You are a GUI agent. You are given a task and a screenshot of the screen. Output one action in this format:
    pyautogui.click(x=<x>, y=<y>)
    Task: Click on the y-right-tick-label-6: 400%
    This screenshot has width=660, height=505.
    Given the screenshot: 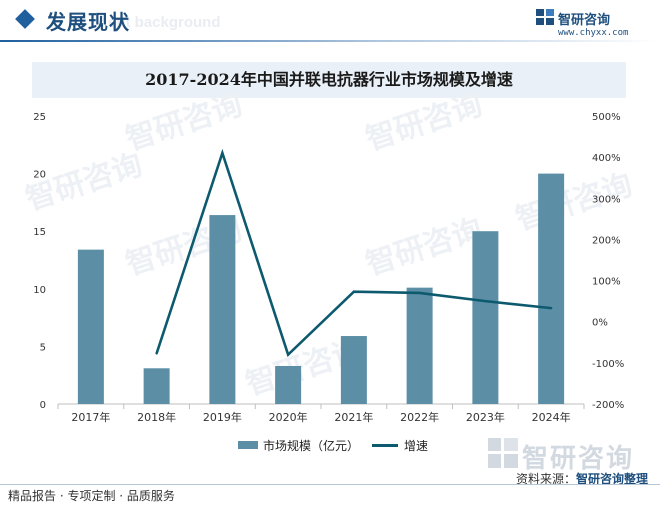 What is the action you would take?
    pyautogui.click(x=606, y=158)
    